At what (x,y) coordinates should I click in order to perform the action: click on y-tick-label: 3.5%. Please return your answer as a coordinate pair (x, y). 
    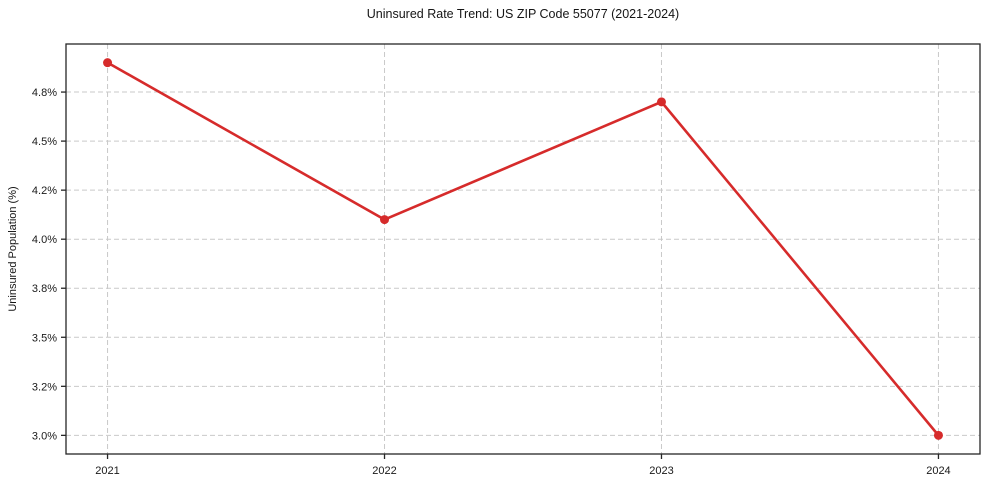
    Looking at the image, I should click on (44, 338).